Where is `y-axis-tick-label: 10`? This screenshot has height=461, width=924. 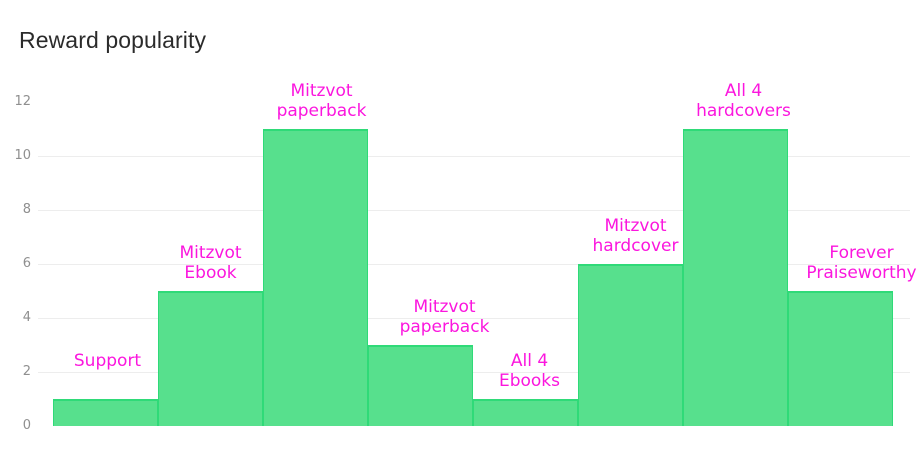
y-axis-tick-label: 10 is located at coordinates (22, 155).